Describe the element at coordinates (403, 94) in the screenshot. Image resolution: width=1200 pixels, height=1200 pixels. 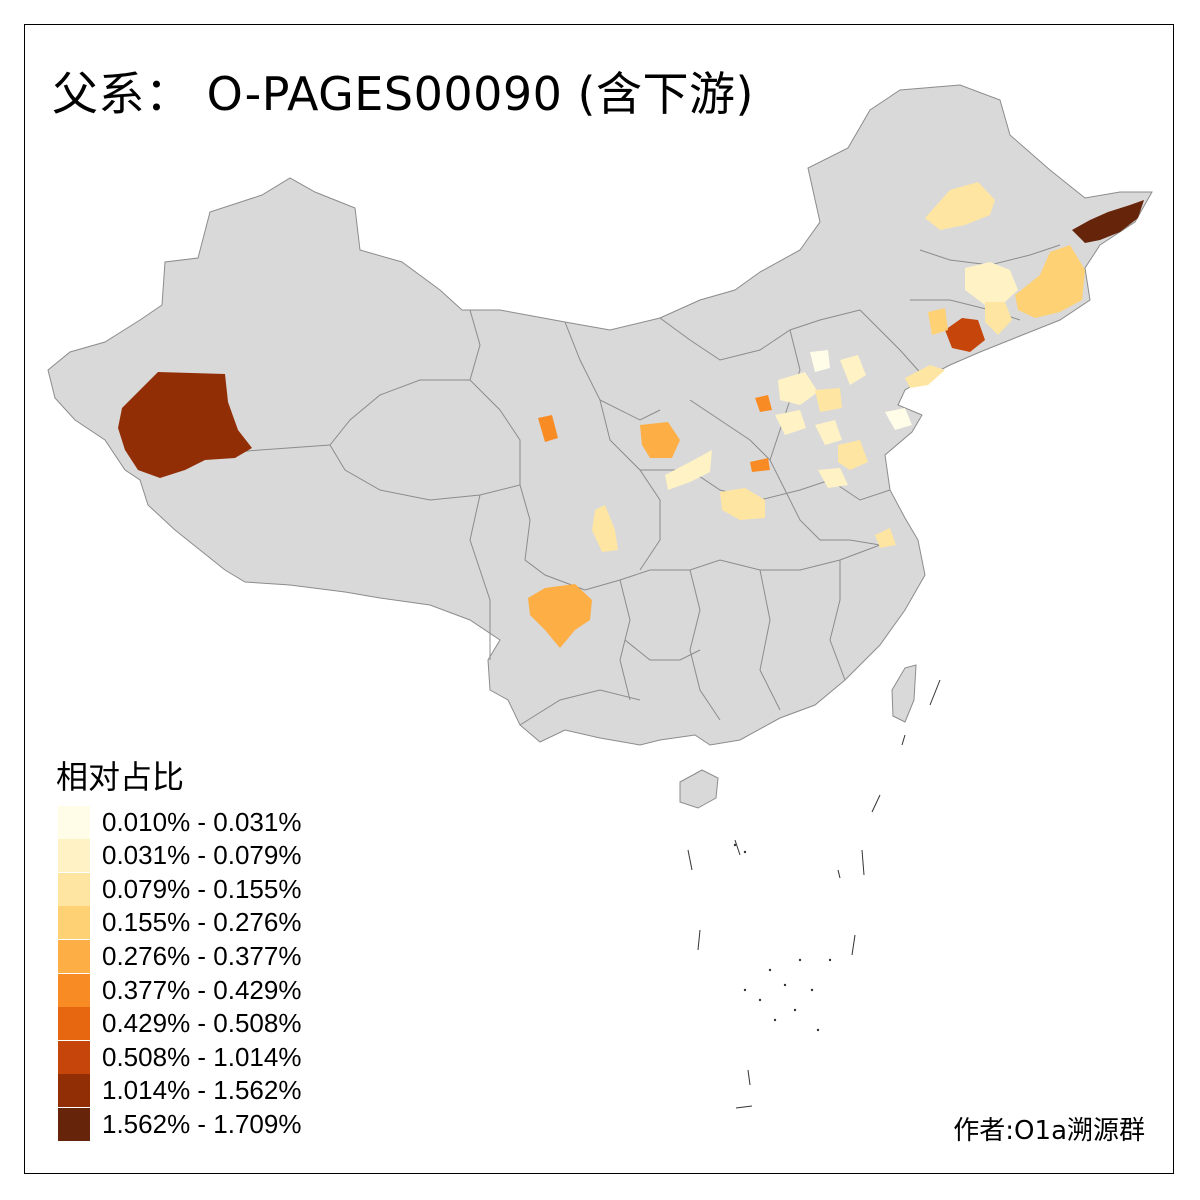
I see `map-title: 父系： O-PAGES00090 (含下游)` at that location.